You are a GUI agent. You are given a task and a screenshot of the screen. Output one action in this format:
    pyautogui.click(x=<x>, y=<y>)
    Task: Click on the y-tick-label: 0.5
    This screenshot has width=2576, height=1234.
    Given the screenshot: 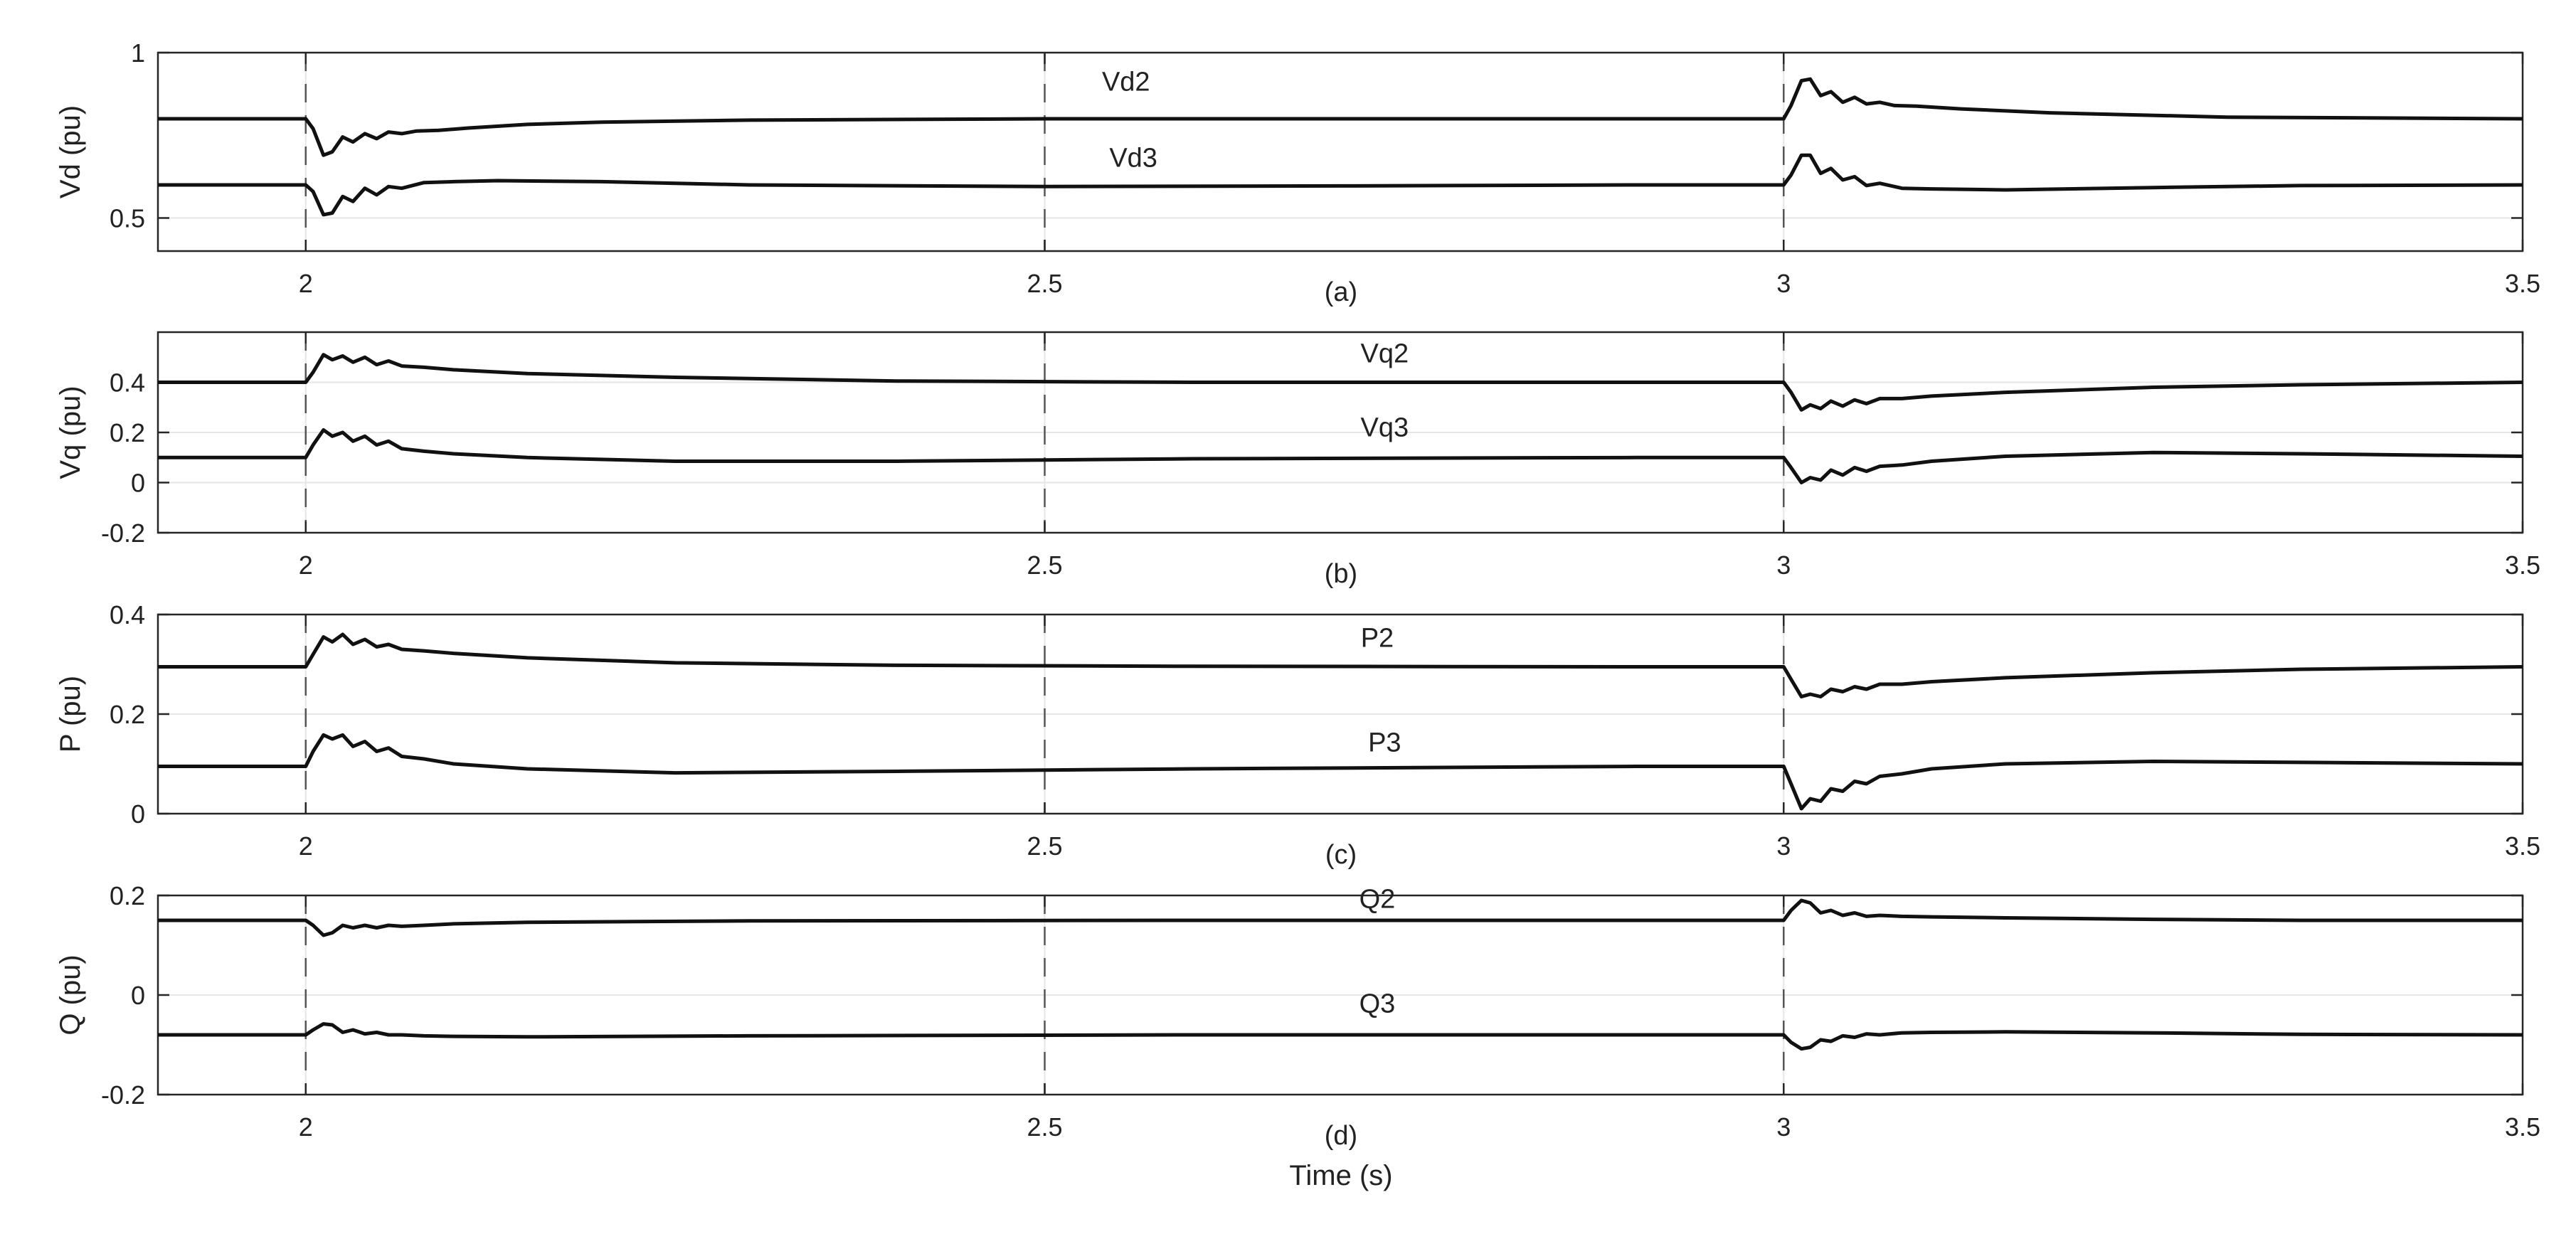 What is the action you would take?
    pyautogui.click(x=127, y=219)
    